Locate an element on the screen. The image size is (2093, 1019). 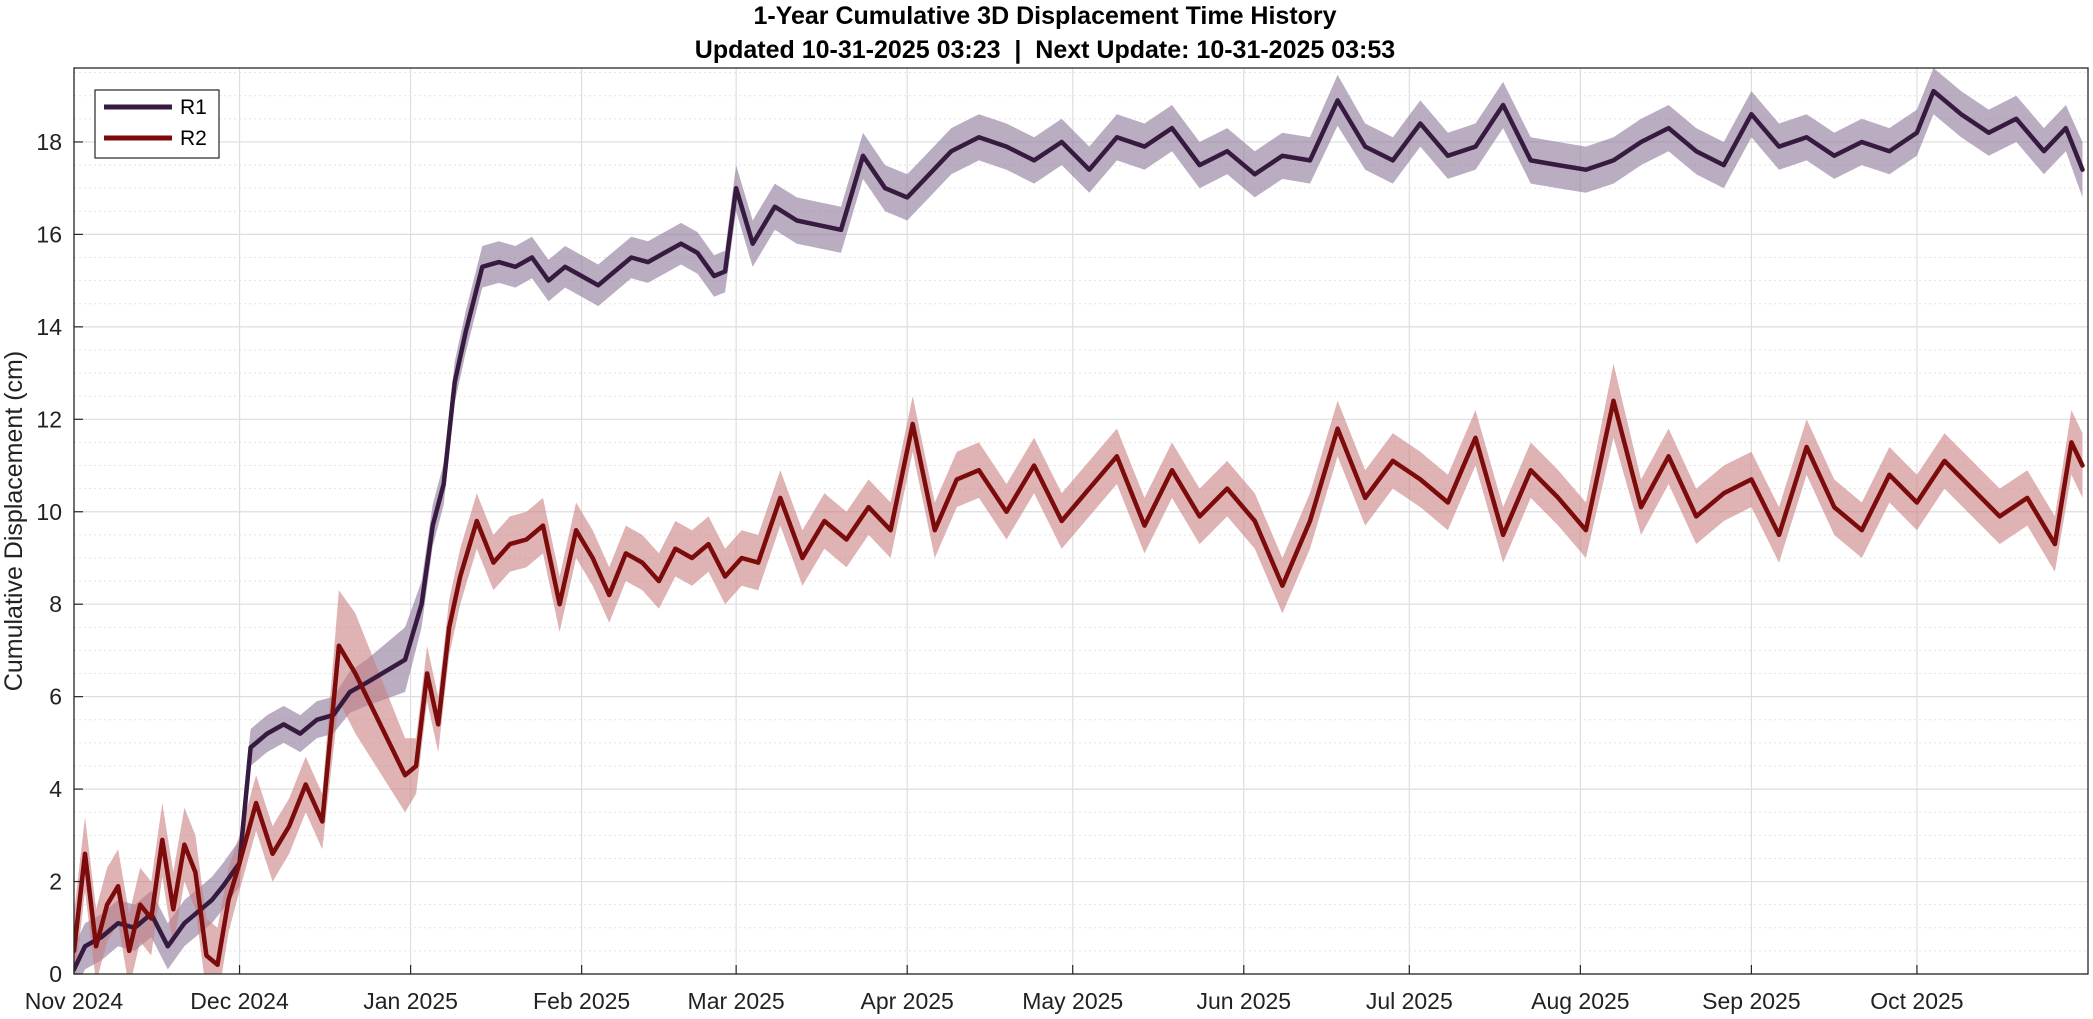
y-tick-label: 8 is located at coordinates (55, 604).